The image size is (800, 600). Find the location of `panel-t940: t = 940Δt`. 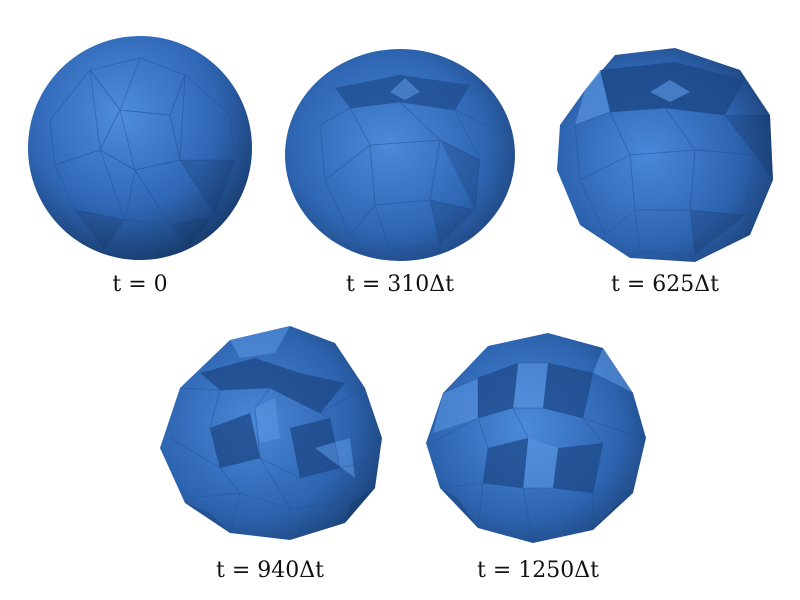

panel-t940: t = 940Δt is located at coordinates (270, 454).